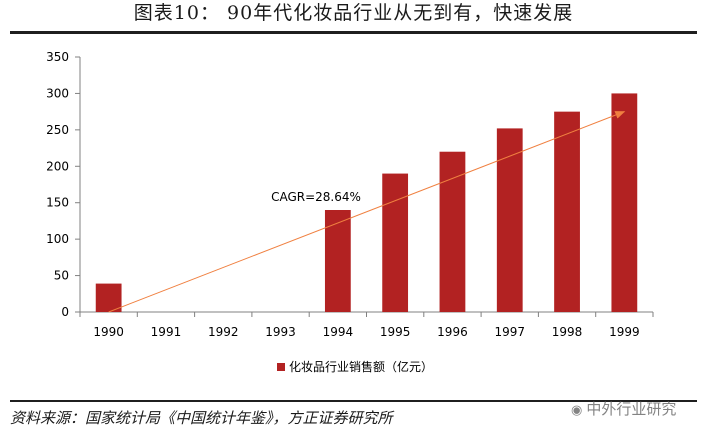  Describe the element at coordinates (201, 418) in the screenshot. I see `source-note: 资料来源：国家统计局《中国统计年鉴》，方正证券研究所` at that location.